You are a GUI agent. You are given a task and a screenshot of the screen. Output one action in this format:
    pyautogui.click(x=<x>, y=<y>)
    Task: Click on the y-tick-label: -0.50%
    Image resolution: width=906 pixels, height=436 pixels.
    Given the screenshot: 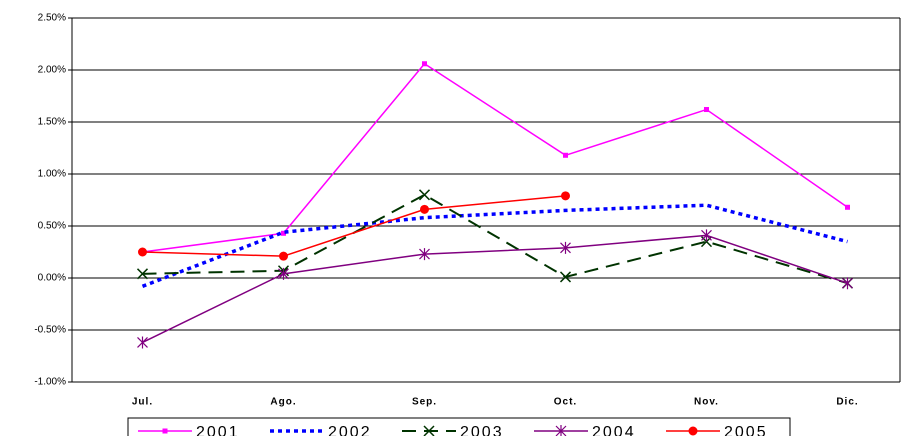 What is the action you would take?
    pyautogui.click(x=50, y=330)
    